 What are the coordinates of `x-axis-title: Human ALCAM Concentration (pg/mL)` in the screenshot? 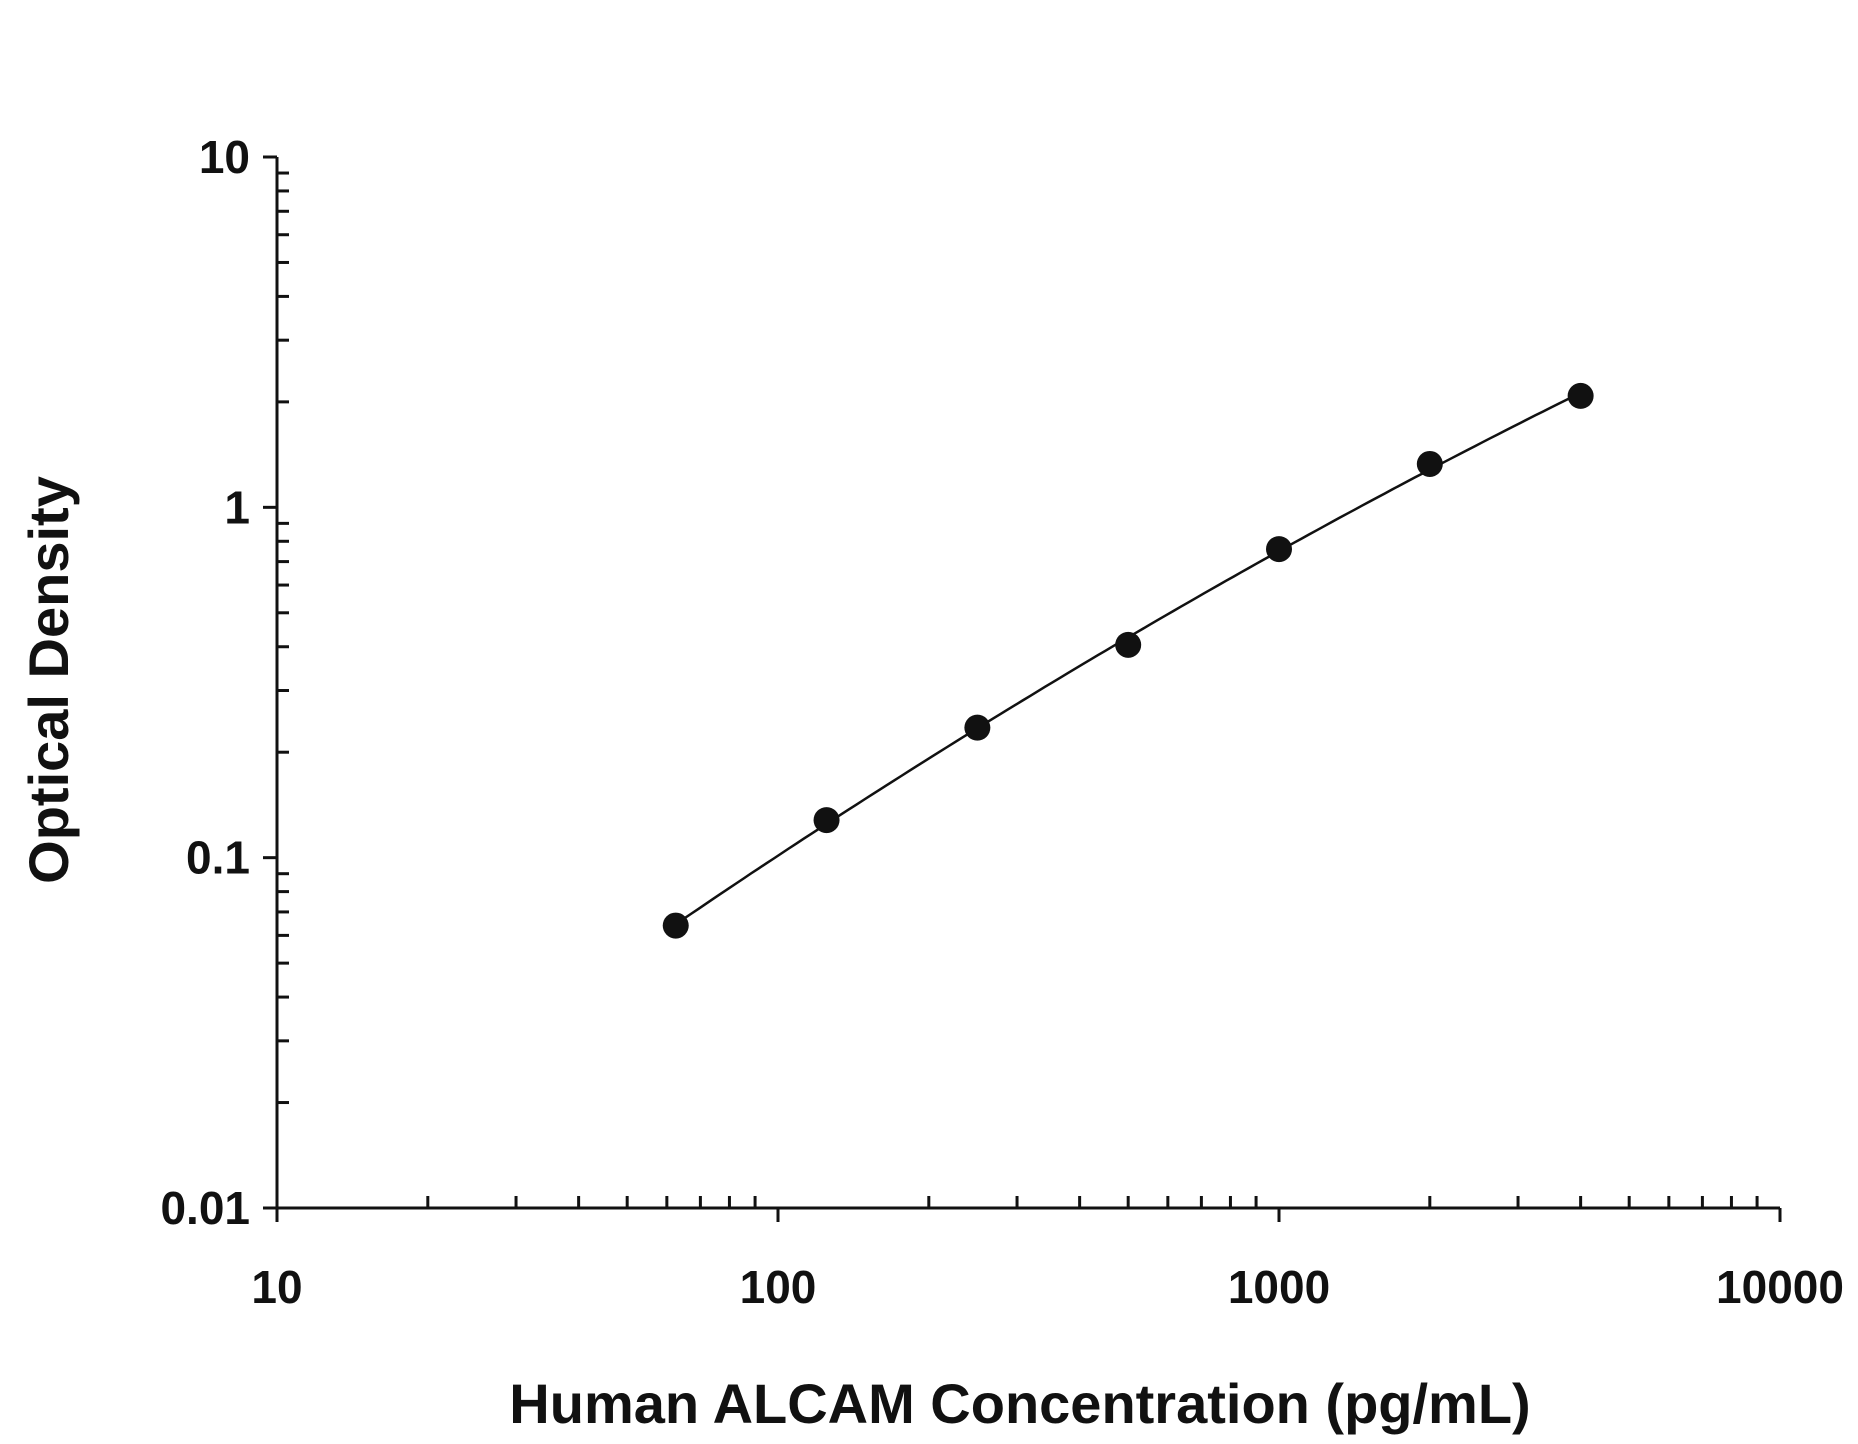 It's located at (1019, 1403).